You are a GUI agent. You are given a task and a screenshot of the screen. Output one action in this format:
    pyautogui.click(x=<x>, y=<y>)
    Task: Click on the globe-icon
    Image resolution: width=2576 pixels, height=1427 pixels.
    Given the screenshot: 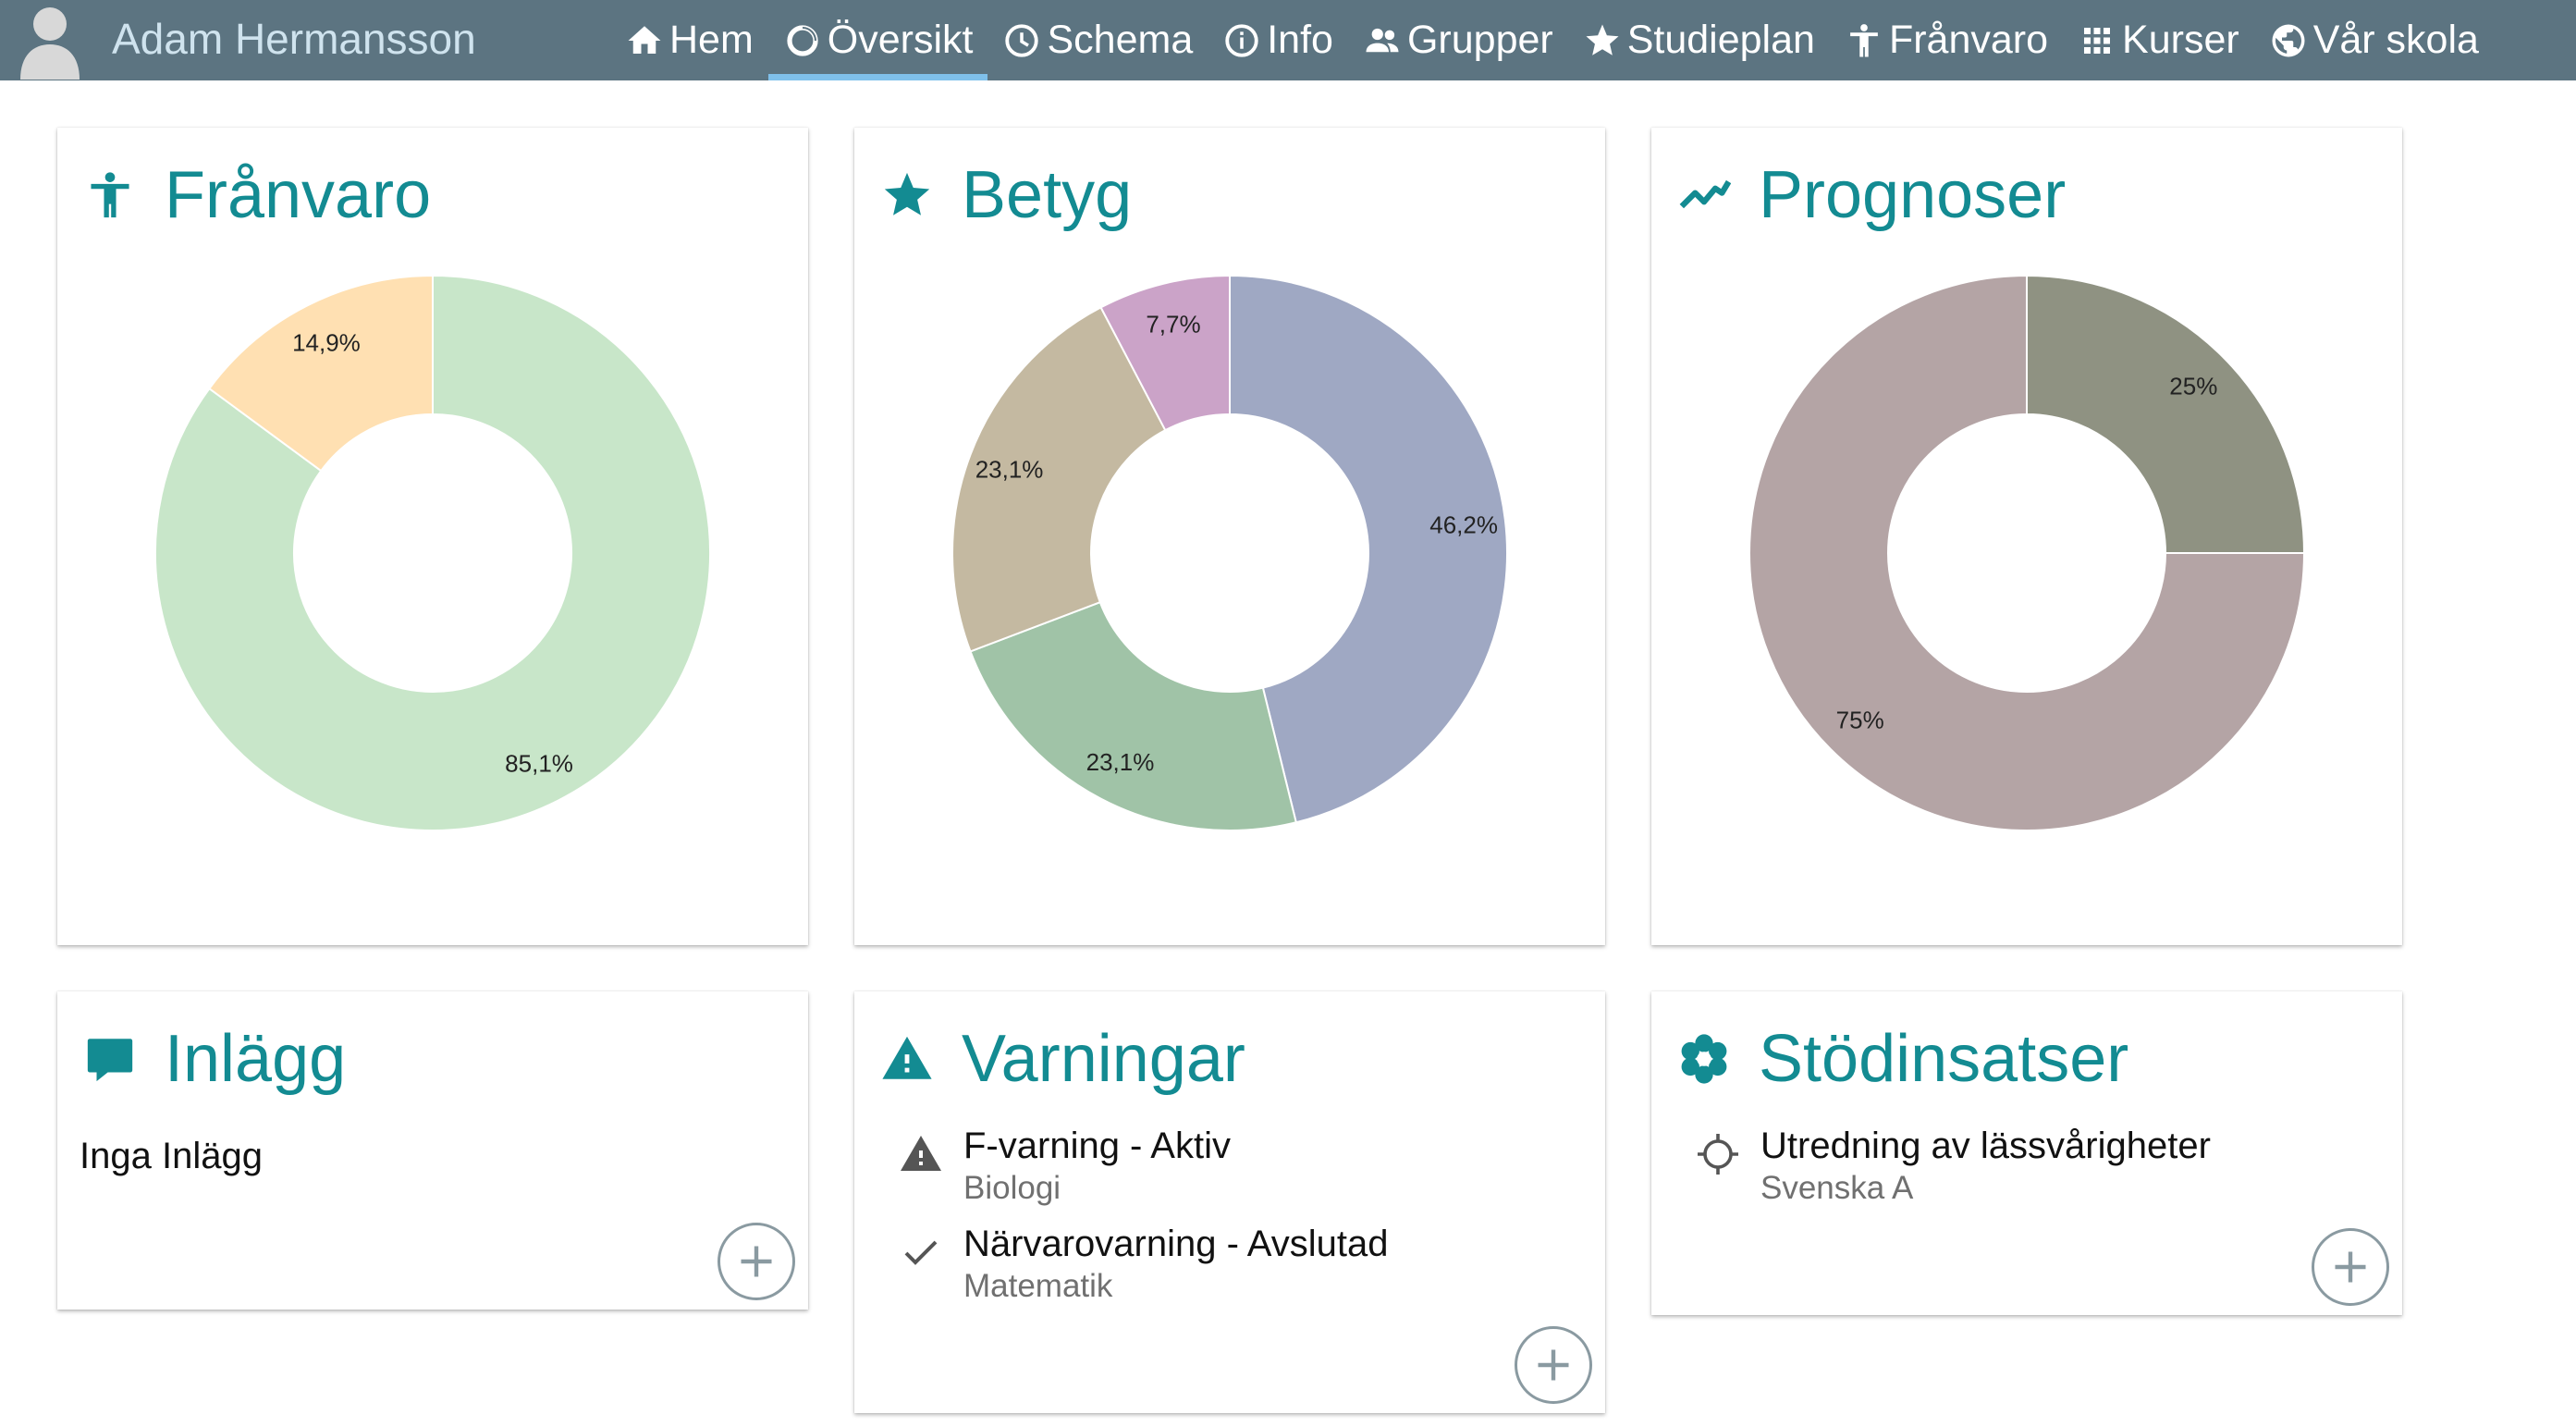 What is the action you would take?
    pyautogui.click(x=2288, y=40)
    